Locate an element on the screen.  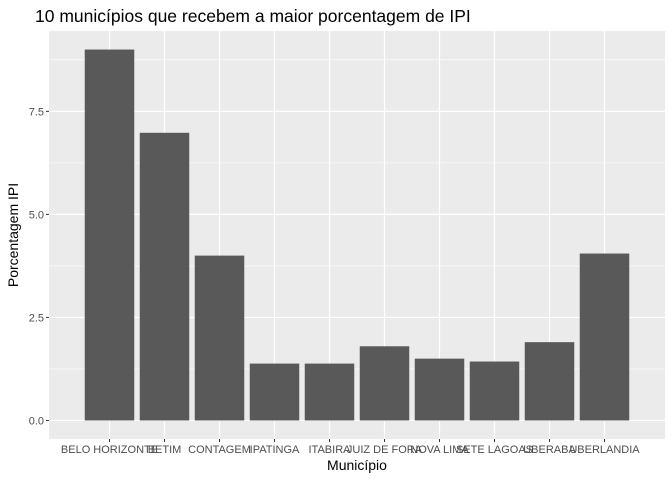
x-tick-label: ITABIRA is located at coordinates (330, 450).